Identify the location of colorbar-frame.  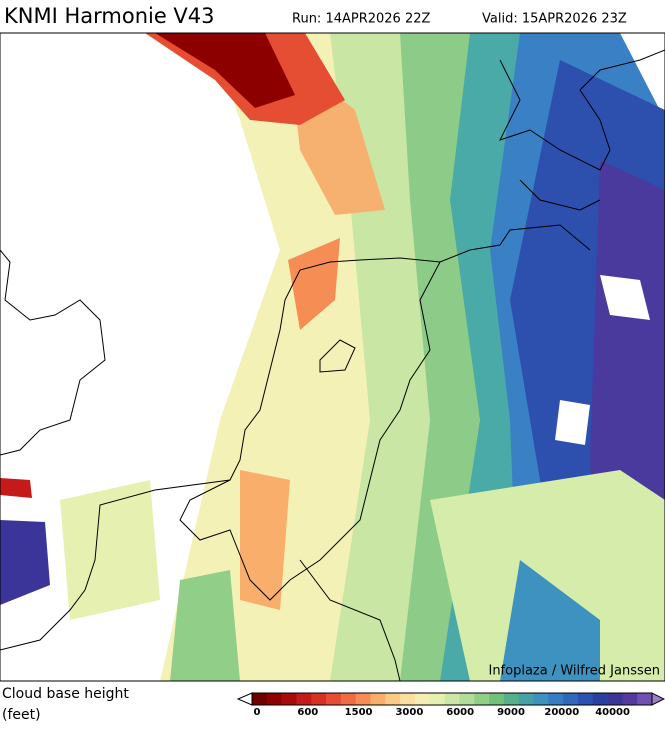
(452, 699).